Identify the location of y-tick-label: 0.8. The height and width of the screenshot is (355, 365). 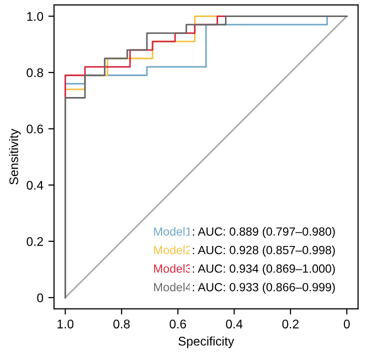
(35, 73).